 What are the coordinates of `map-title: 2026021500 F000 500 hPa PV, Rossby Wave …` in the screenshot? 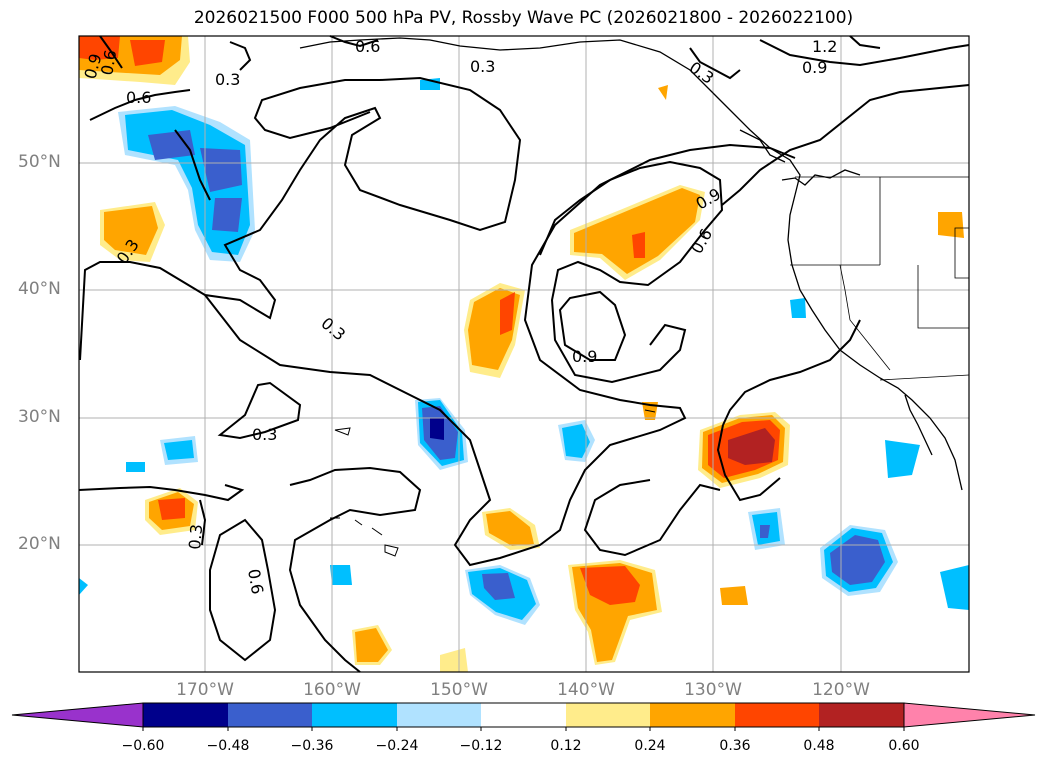 It's located at (523, 18).